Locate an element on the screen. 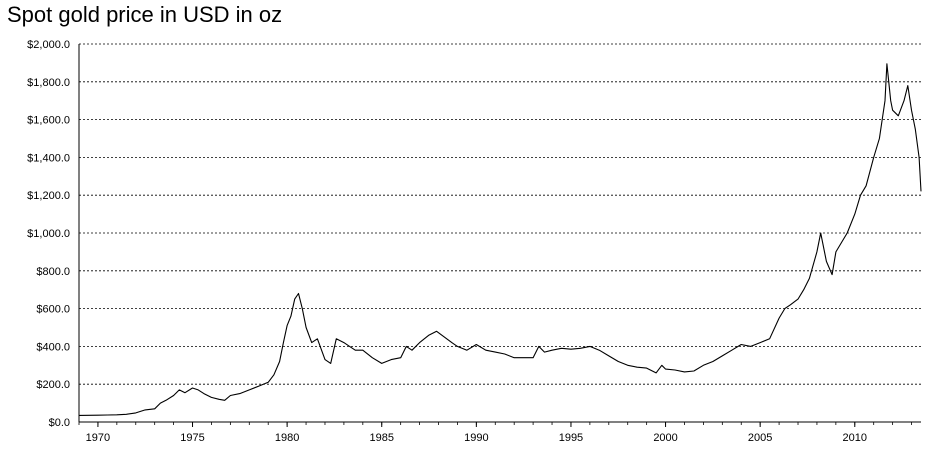 Image resolution: width=937 pixels, height=457 pixels. y-tick-label: $200.0 is located at coordinates (53, 385).